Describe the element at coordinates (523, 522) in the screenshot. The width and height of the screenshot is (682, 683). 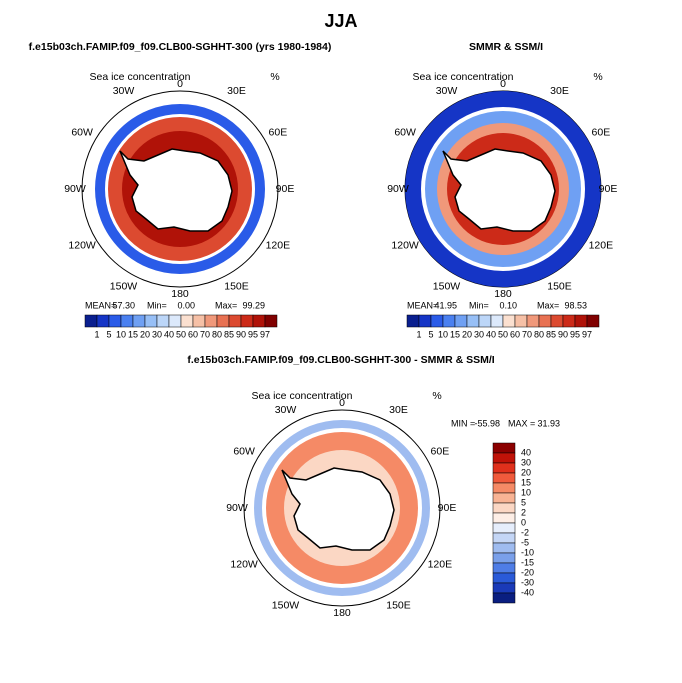
I see `colorbar-label: 0` at that location.